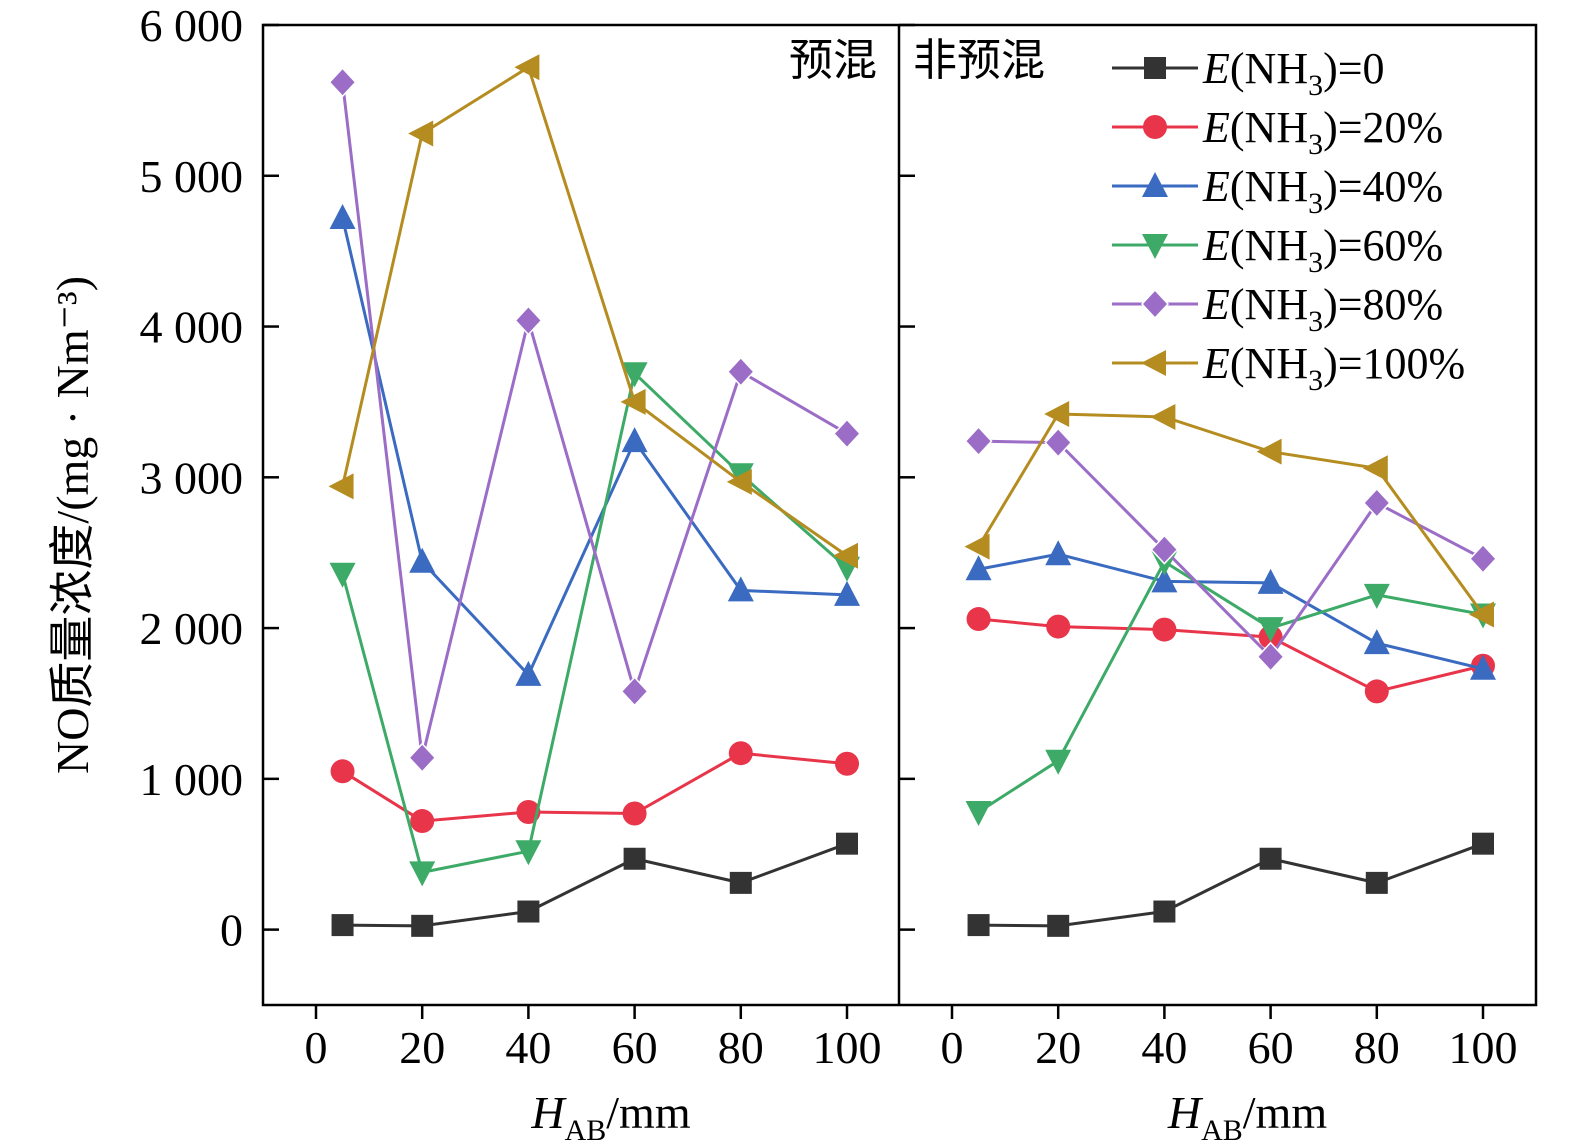 Image resolution: width=1575 pixels, height=1146 pixels. Describe the element at coordinates (316, 1047) in the screenshot. I see `x-tick-label: 0` at that location.